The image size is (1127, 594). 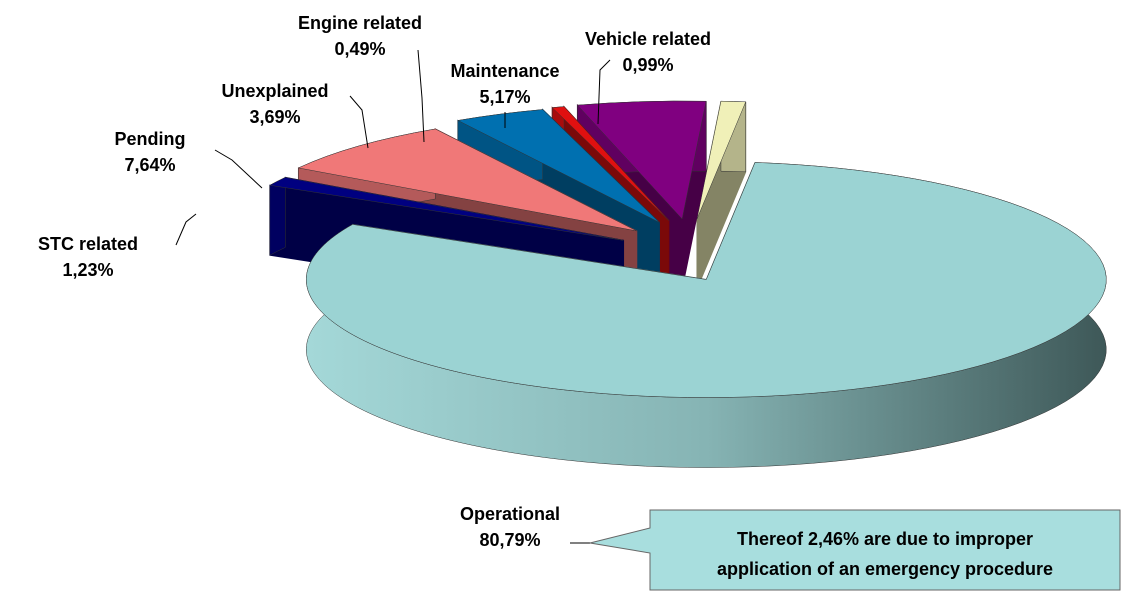 What do you see at coordinates (885, 539) in the screenshot?
I see `callout-text: Thereof 2,46% are due to improper` at bounding box center [885, 539].